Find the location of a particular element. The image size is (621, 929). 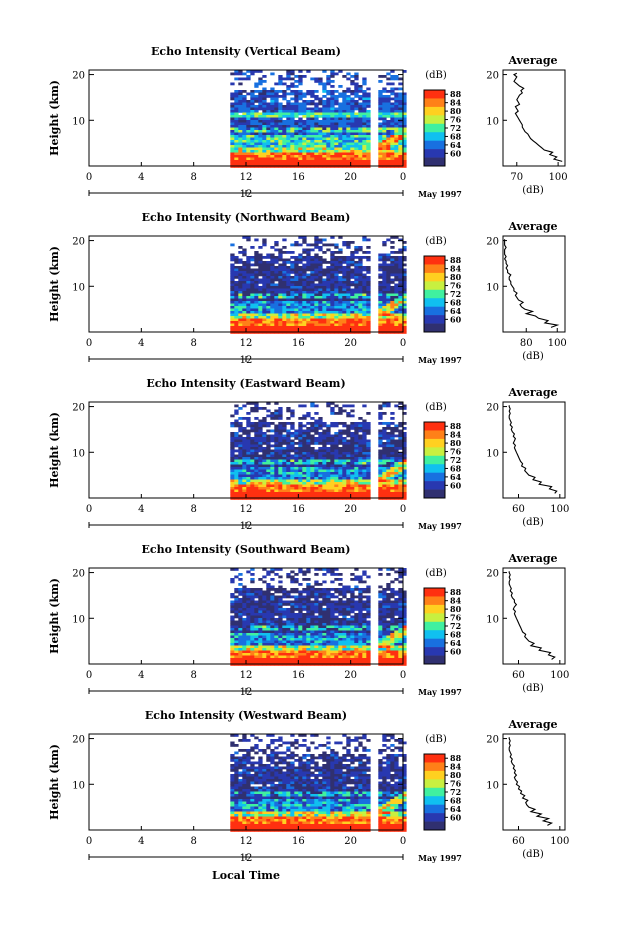

profile-title: Average is located at coordinates (532, 558).